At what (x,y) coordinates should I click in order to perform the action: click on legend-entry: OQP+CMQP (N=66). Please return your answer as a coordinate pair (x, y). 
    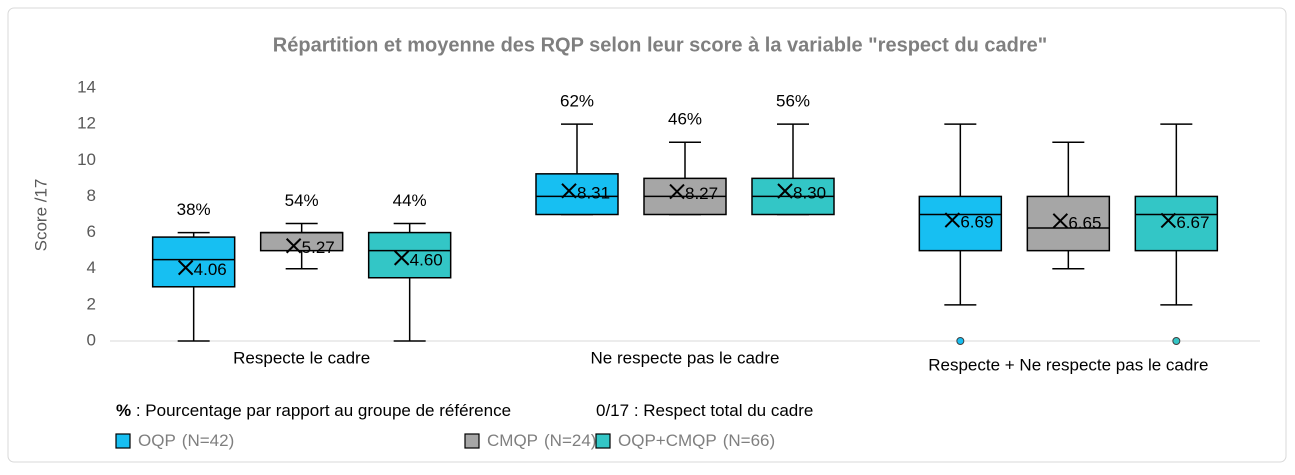
    Looking at the image, I should click on (696, 440).